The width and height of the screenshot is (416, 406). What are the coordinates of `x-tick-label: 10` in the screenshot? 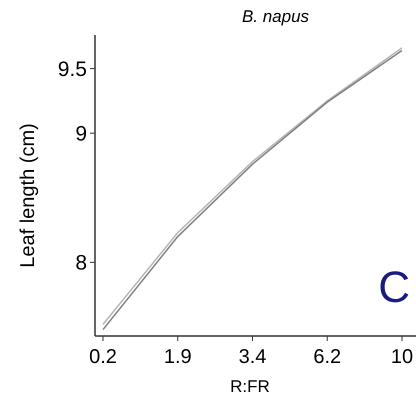 It's located at (402, 357).